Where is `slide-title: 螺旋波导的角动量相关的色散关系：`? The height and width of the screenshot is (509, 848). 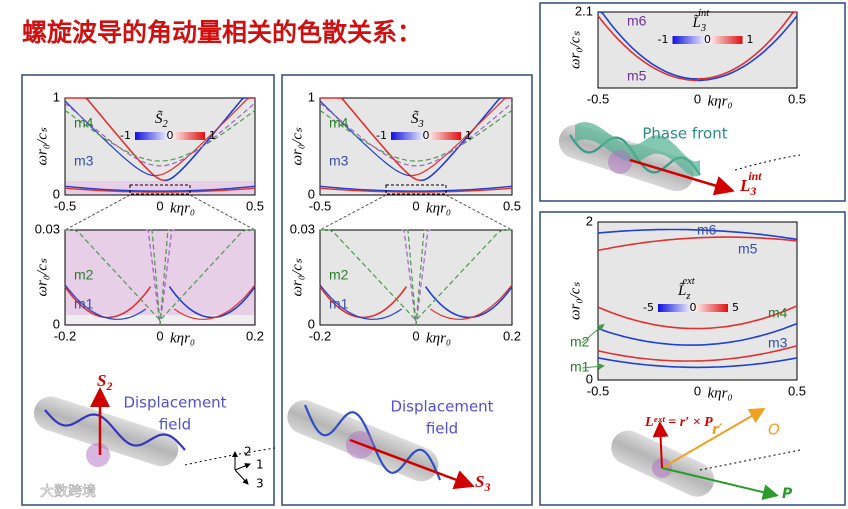 slide-title: 螺旋波导的角动量相关的色散关系： is located at coordinates (222, 32).